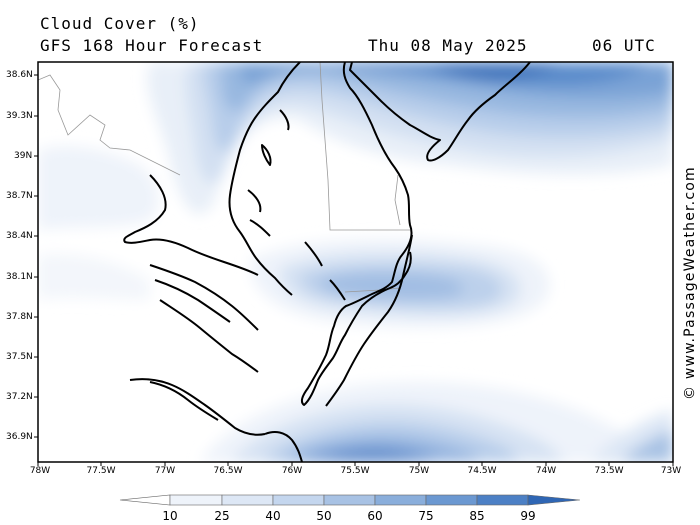 Image resolution: width=700 pixels, height=525 pixels. What do you see at coordinates (36, 256) in the screenshot?
I see `lat-ticks` at bounding box center [36, 256].